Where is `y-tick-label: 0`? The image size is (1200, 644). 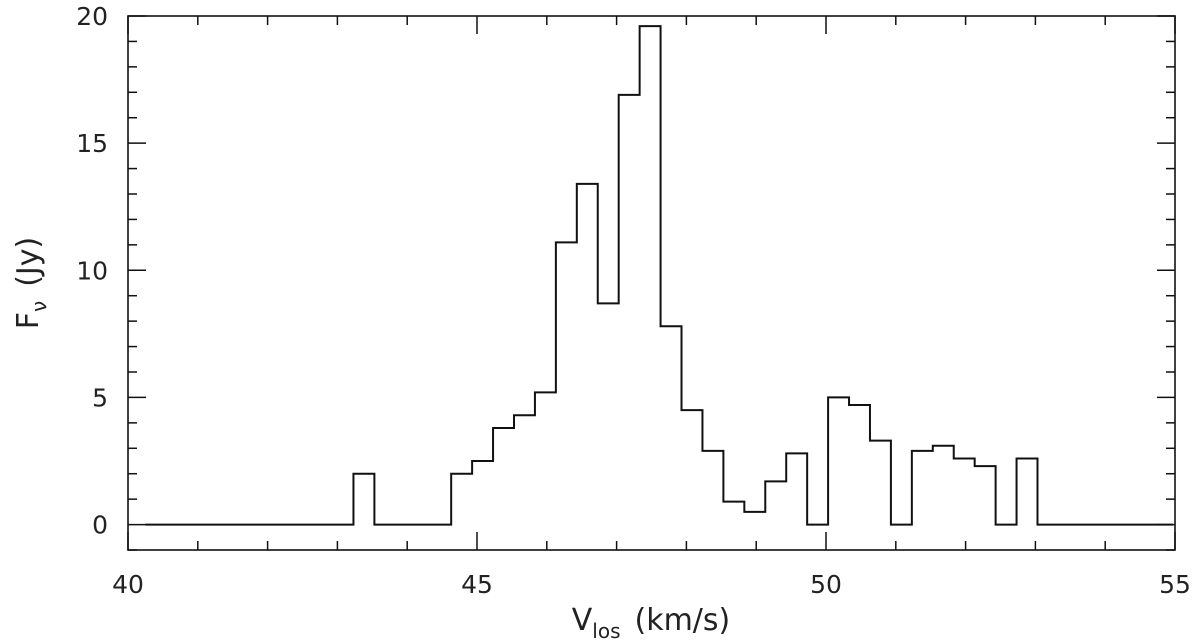 y-tick-label: 0 is located at coordinates (100, 525).